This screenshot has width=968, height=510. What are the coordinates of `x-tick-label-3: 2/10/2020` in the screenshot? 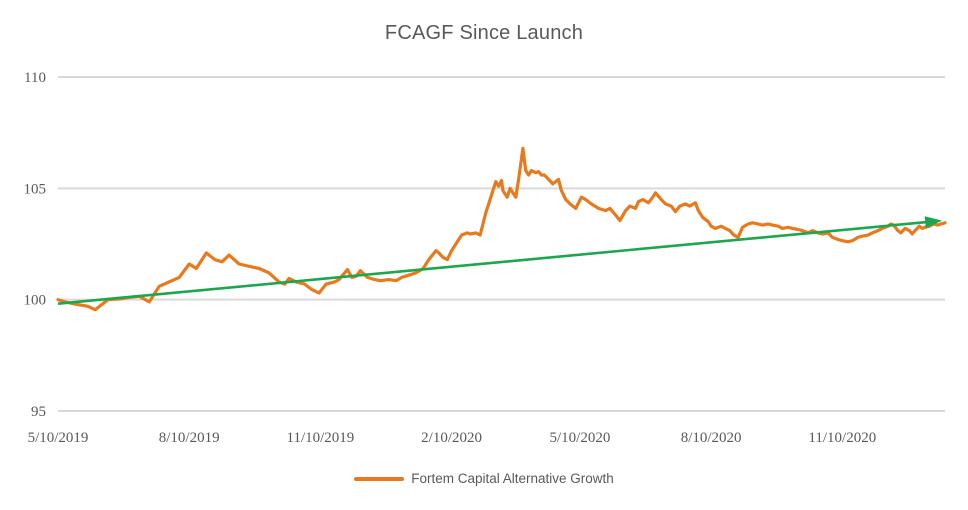 It's located at (451, 438).